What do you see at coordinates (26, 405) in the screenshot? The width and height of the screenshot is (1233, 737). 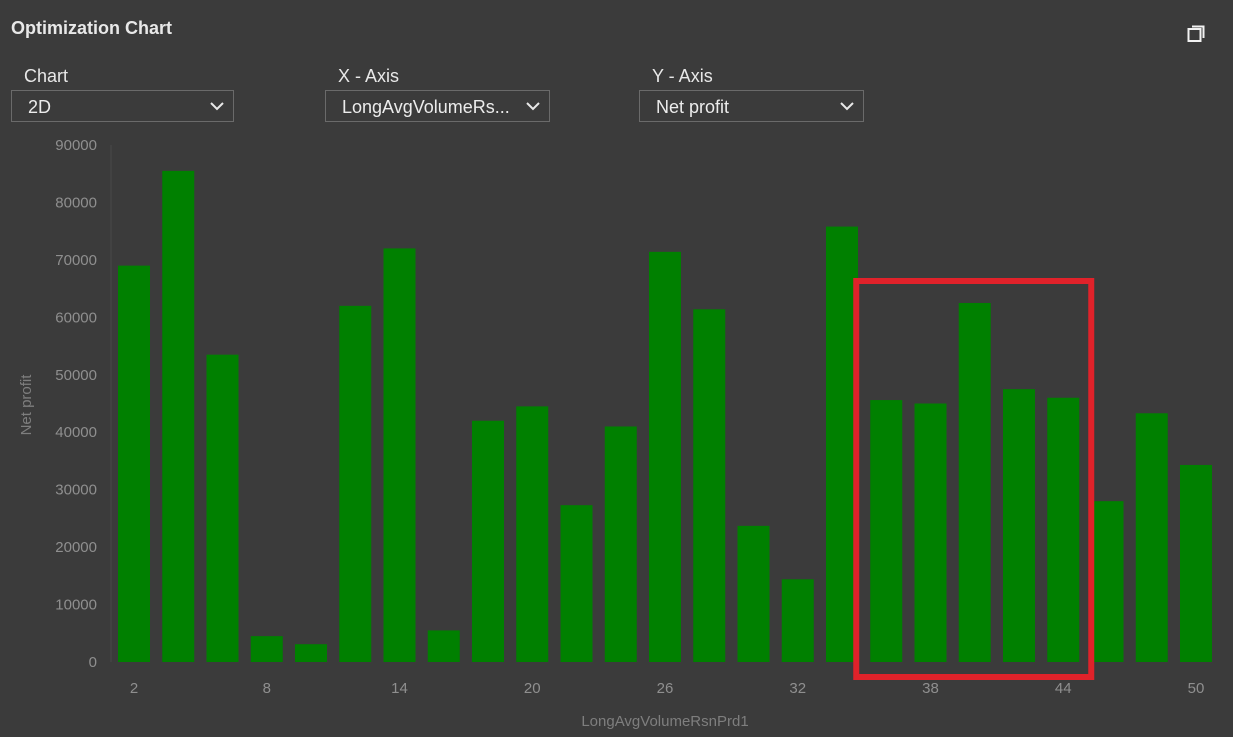 I see `y-axis-title: Net profit` at bounding box center [26, 405].